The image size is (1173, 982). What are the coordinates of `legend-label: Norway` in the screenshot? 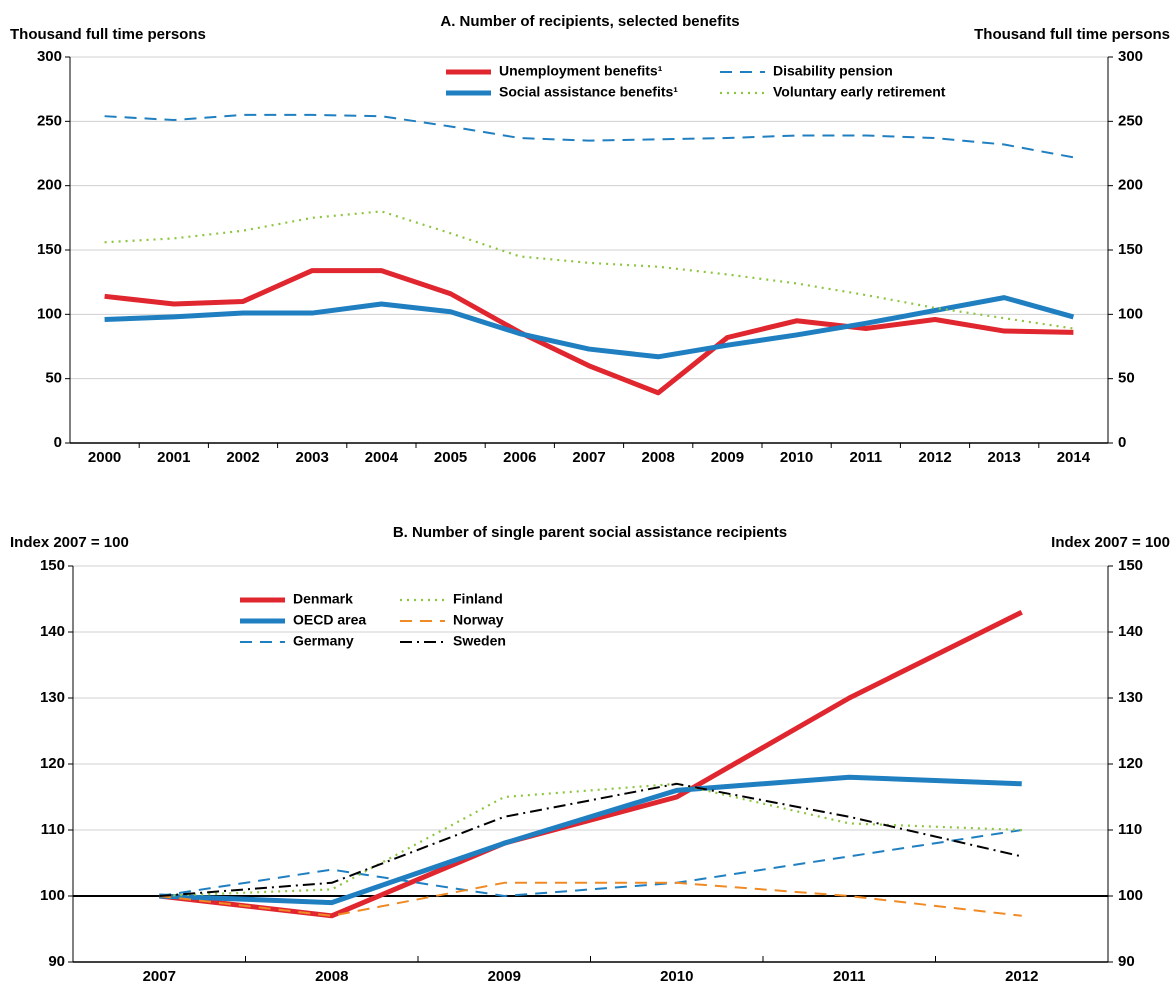 It's located at (478, 620).